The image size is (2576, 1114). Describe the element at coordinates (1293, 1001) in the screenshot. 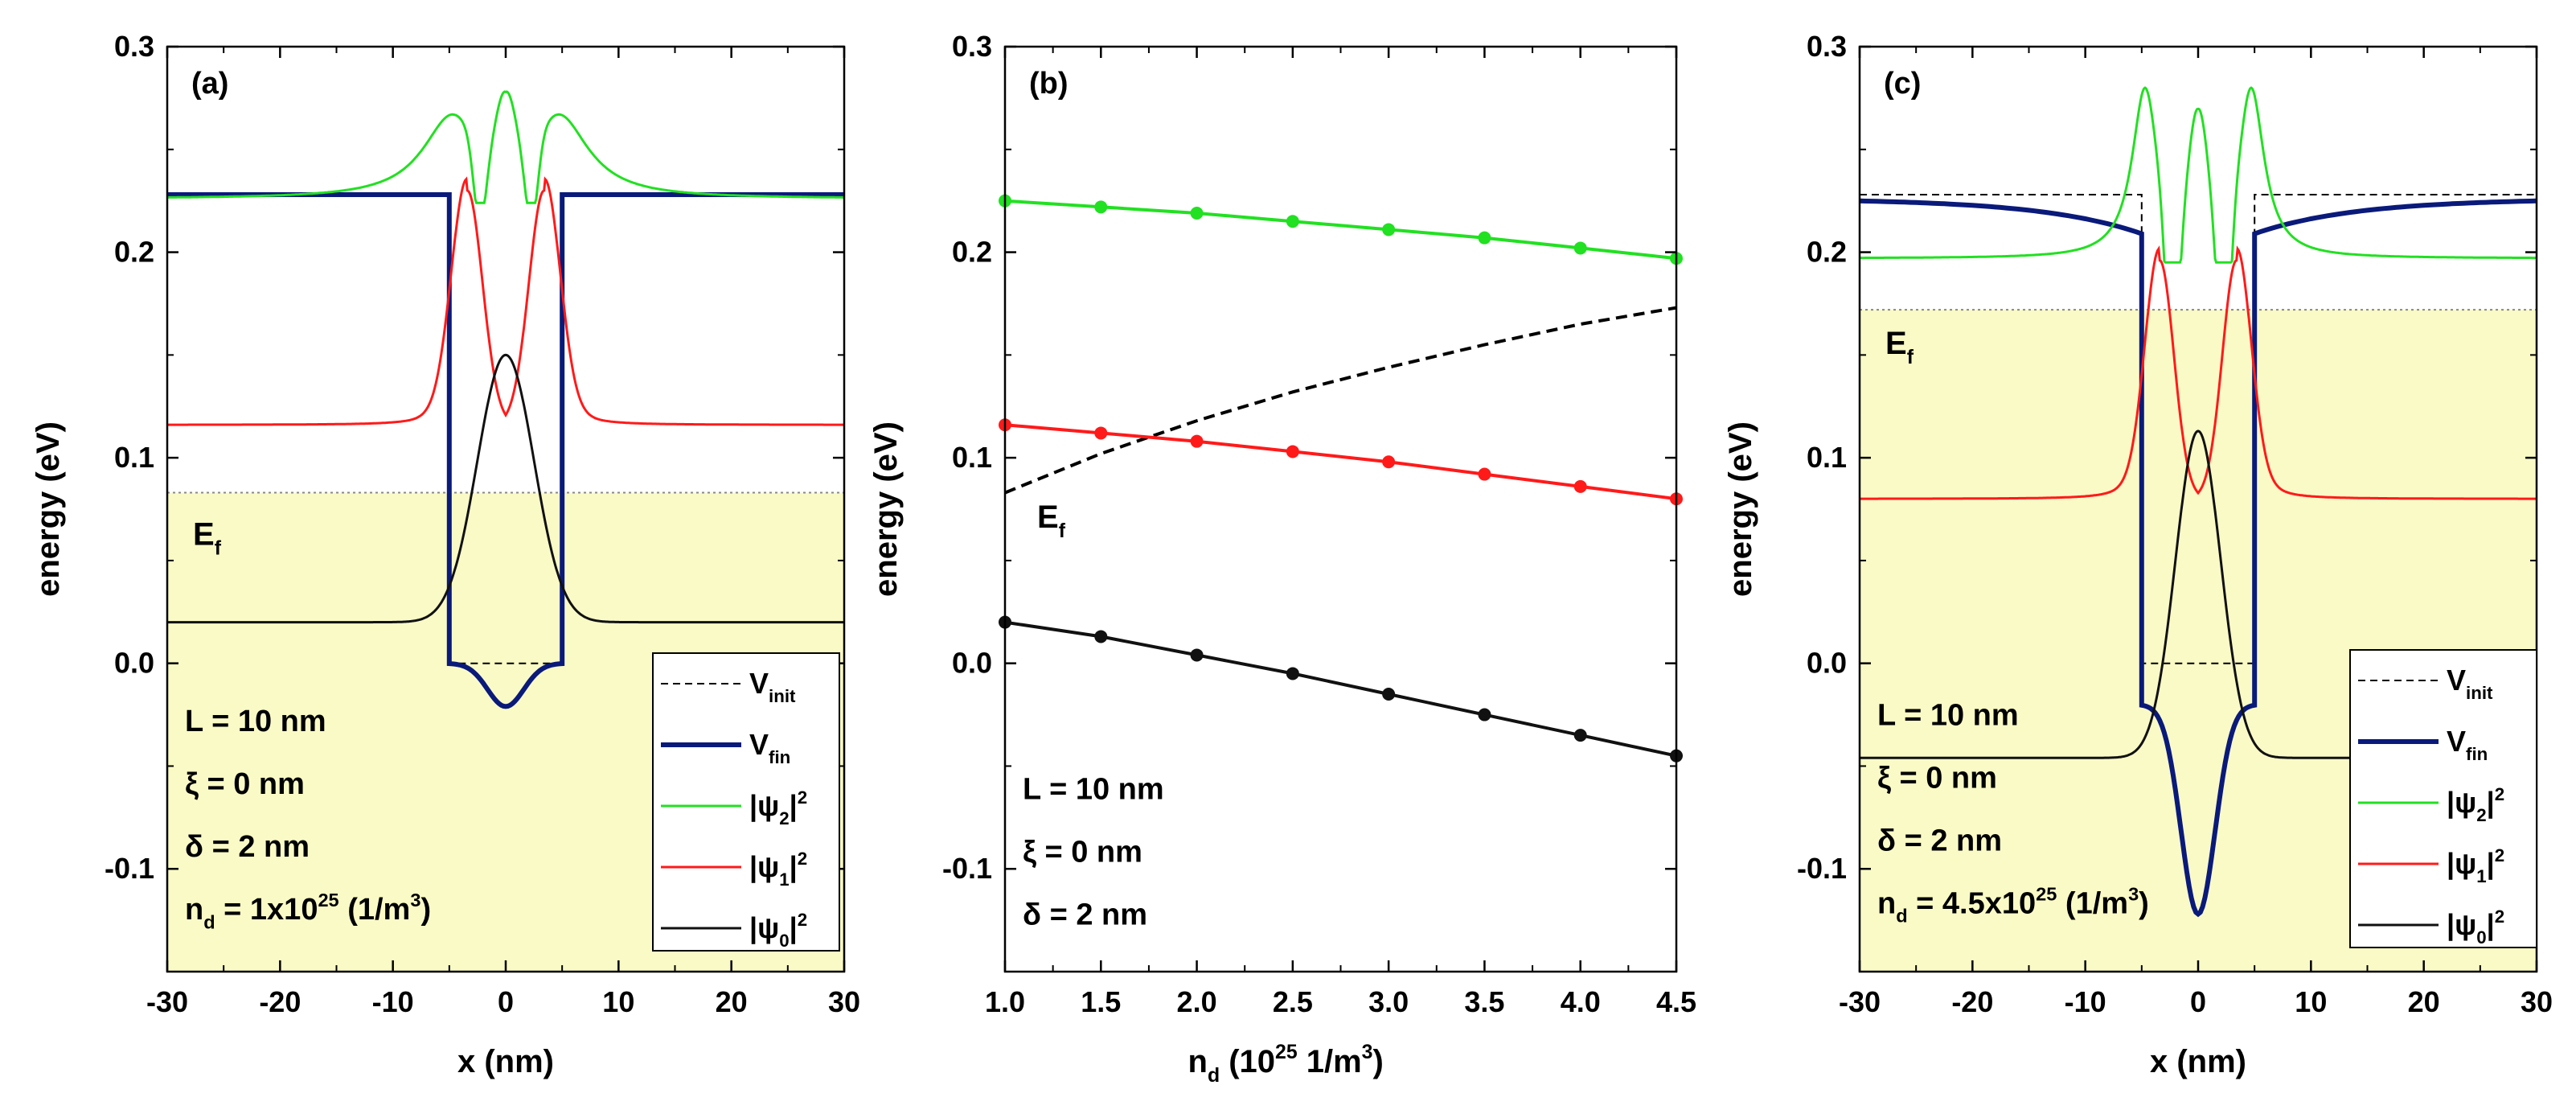

I see `x-tick-label: 2.5` at that location.